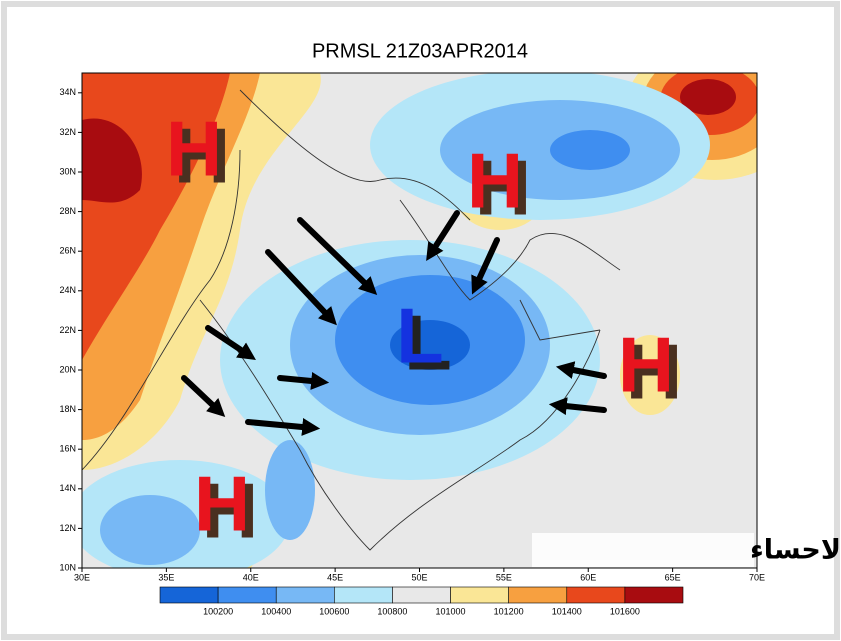 This screenshot has height=641, width=841. Describe the element at coordinates (67, 290) in the screenshot. I see `lat-label: 24N` at that location.